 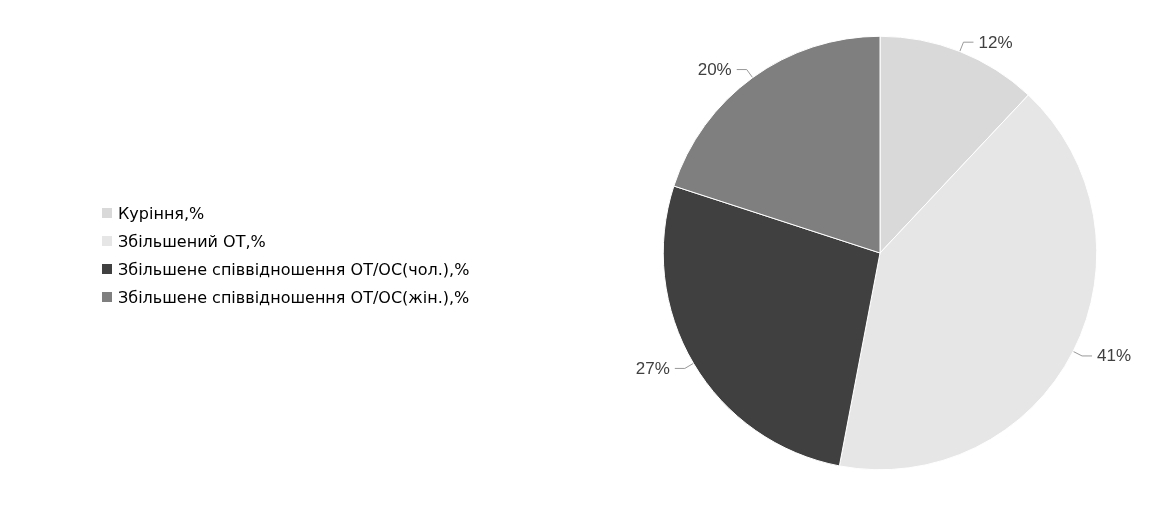 I want to click on data-label: 41%, so click(x=1114, y=356).